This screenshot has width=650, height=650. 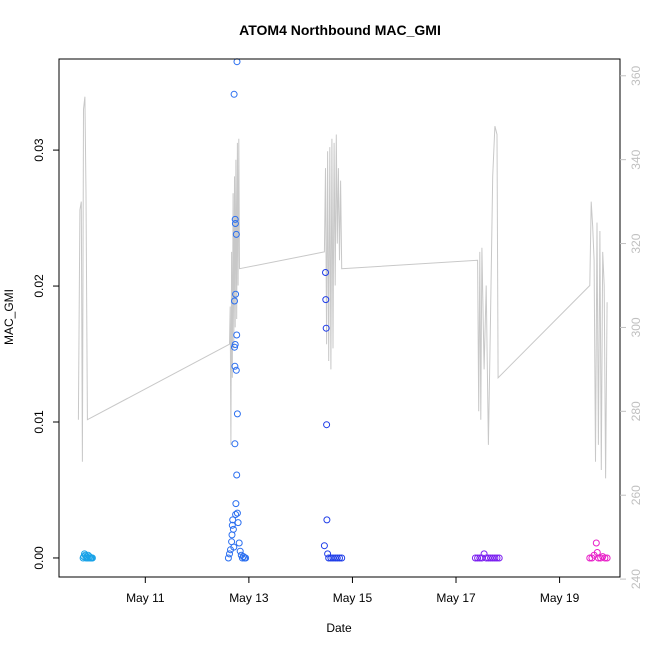 I want to click on y-axis: 0.00 0.01 0.02 0.03, so click(x=45, y=354).